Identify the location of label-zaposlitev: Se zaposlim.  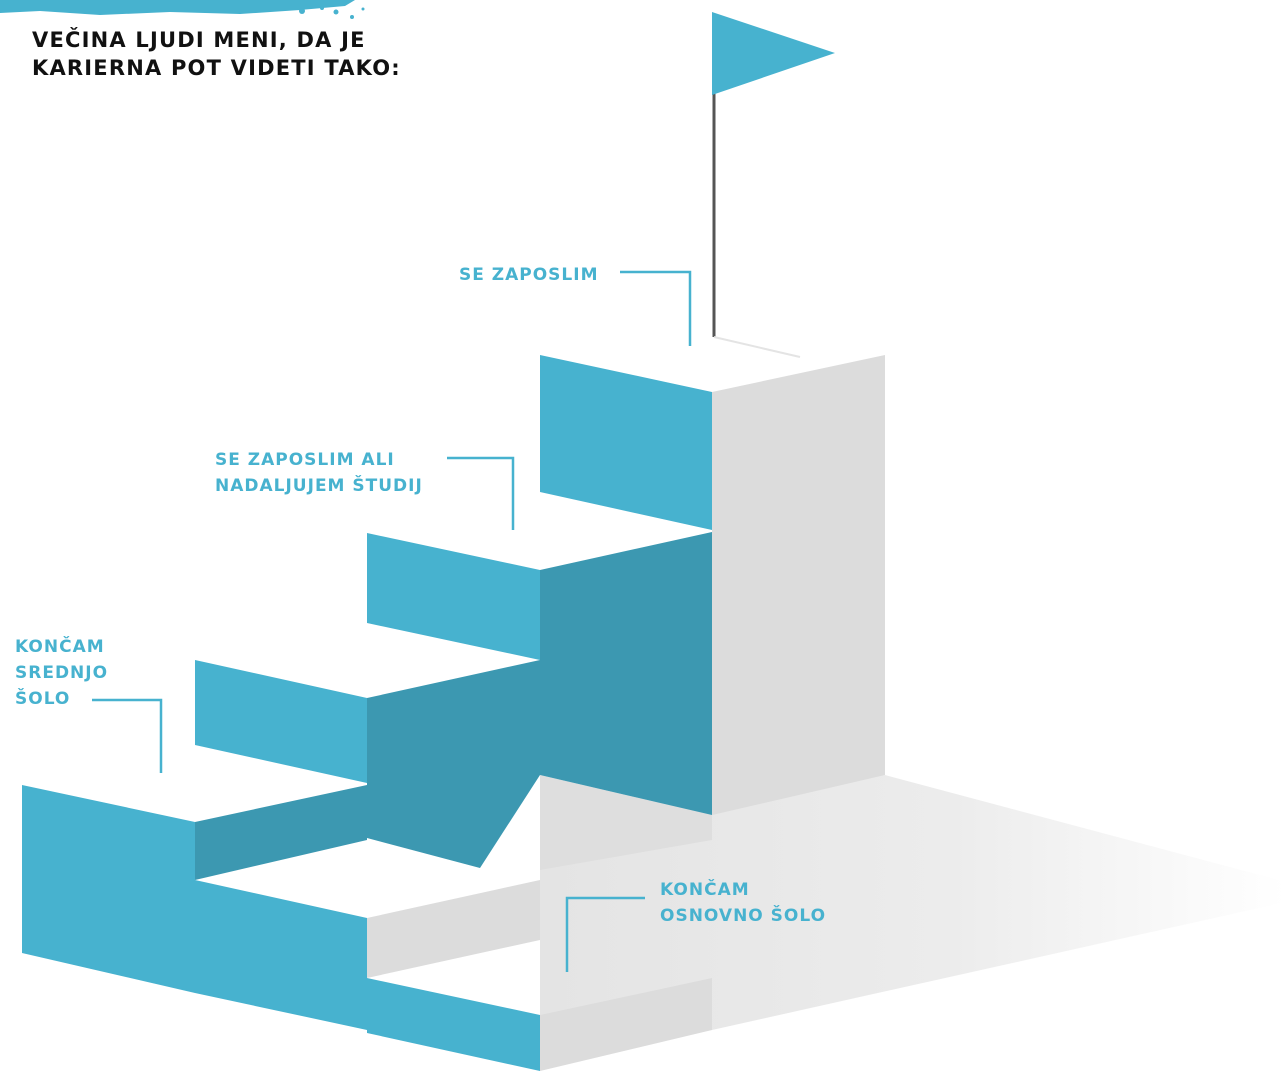
(529, 275).